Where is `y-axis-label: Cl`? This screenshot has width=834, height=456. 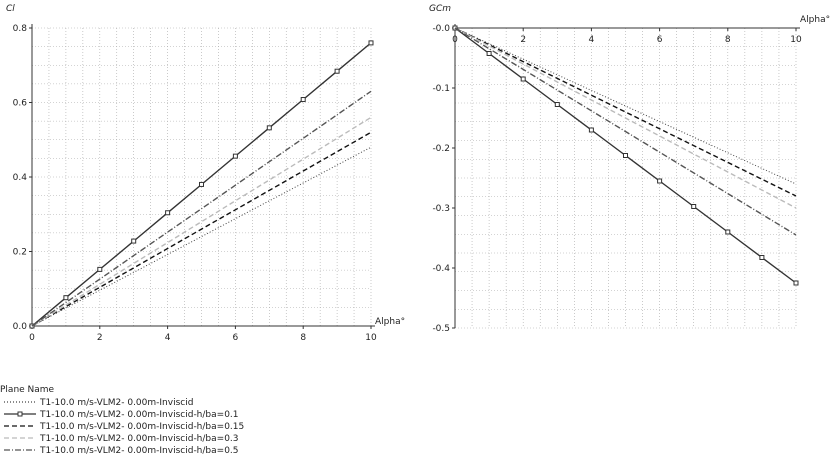 y-axis-label: Cl is located at coordinates (10, 9).